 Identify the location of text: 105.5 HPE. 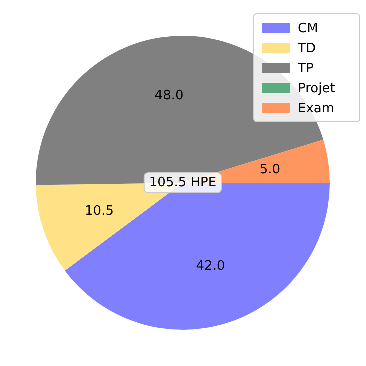
(183, 182).